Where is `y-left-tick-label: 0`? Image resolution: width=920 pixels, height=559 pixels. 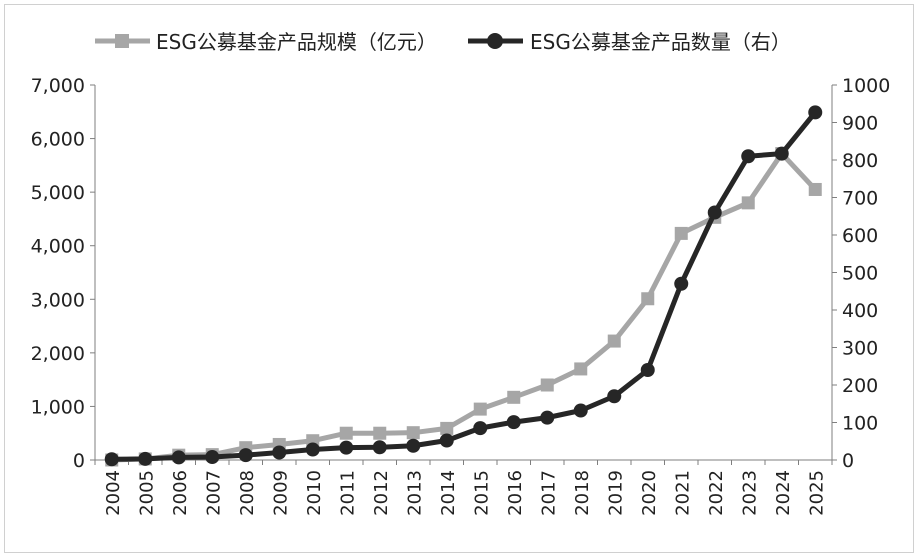 y-left-tick-label: 0 is located at coordinates (79, 461).